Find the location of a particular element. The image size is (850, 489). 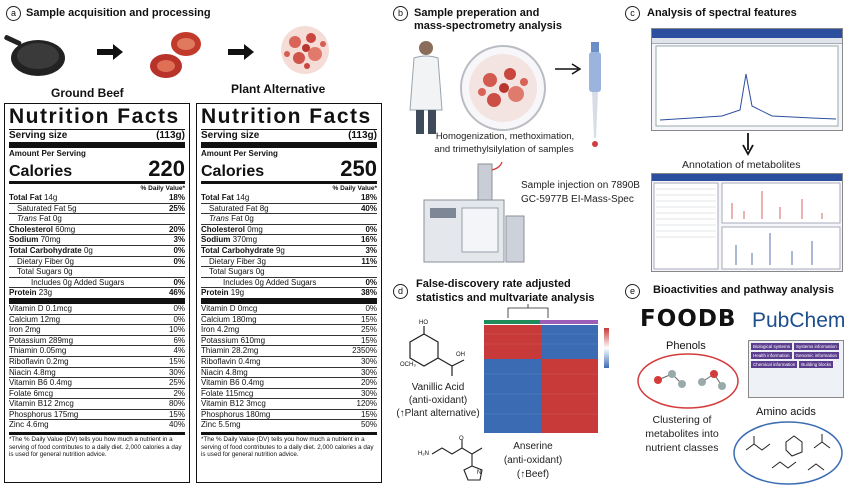

nutrient-row: Dietary Fiber 3g 11% is located at coordinates (289, 261).